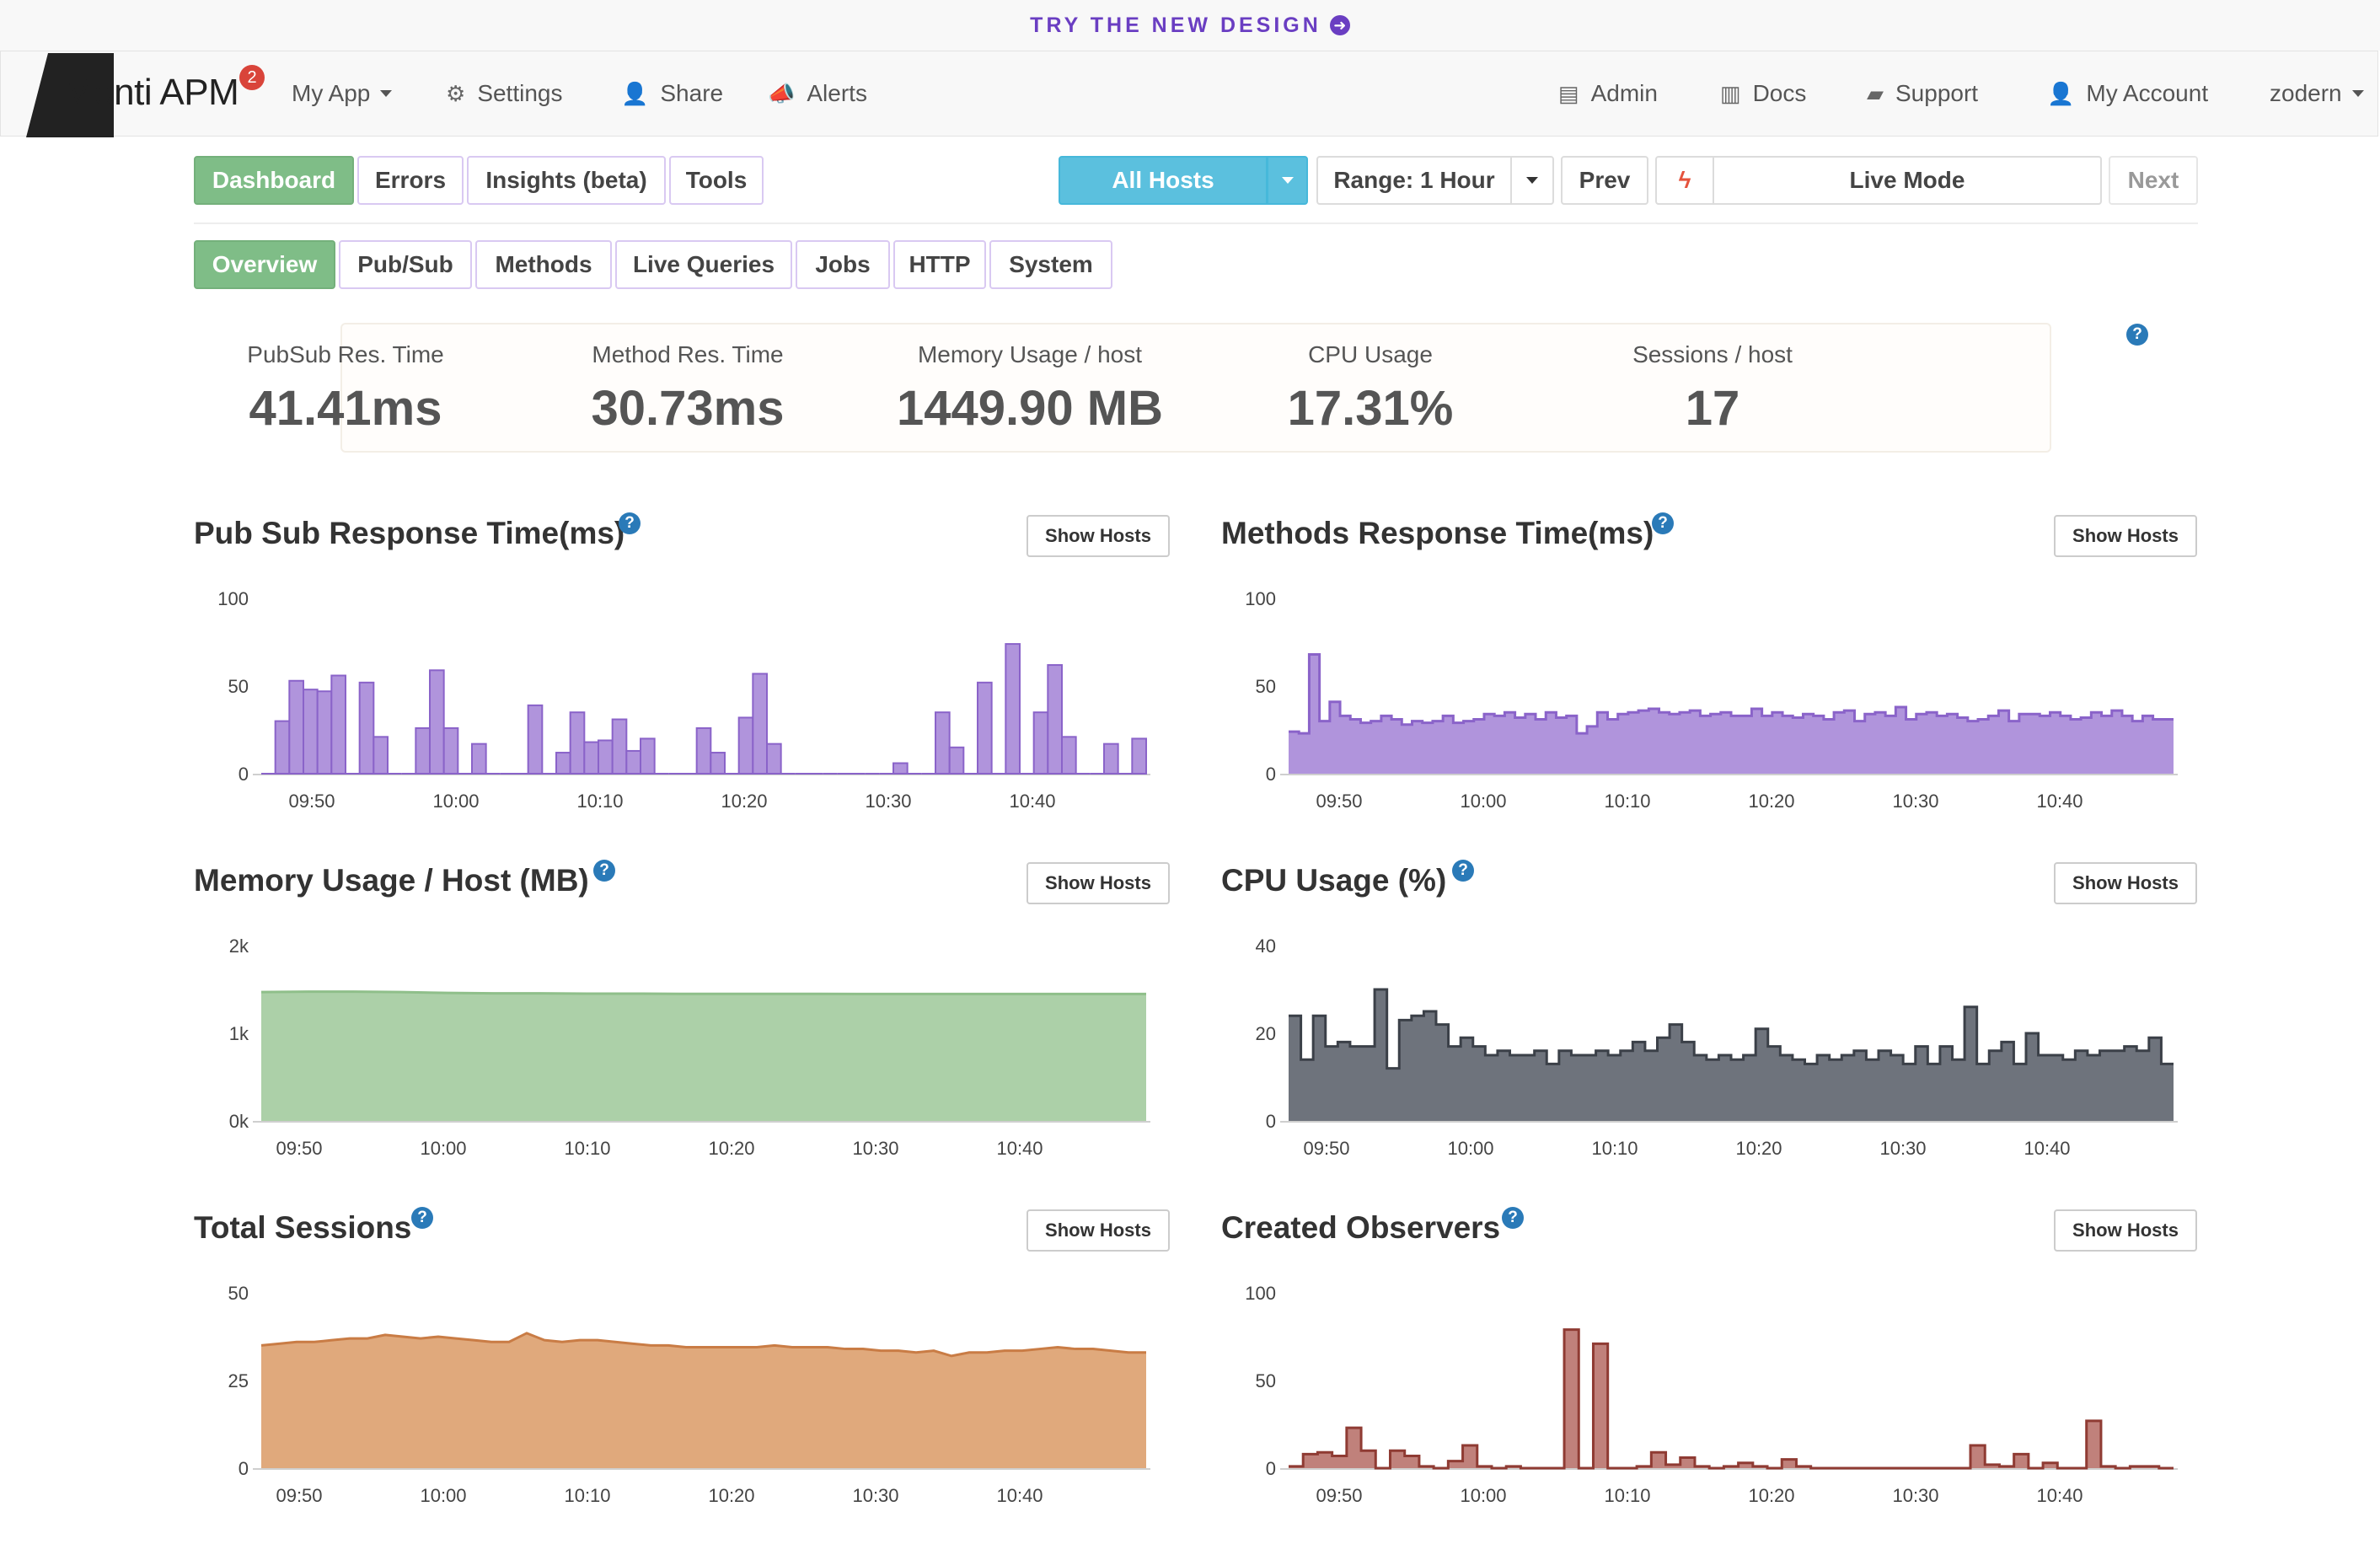 Image resolution: width=2380 pixels, height=1544 pixels. What do you see at coordinates (1163, 180) in the screenshot?
I see `hosts-selector: All Hosts` at bounding box center [1163, 180].